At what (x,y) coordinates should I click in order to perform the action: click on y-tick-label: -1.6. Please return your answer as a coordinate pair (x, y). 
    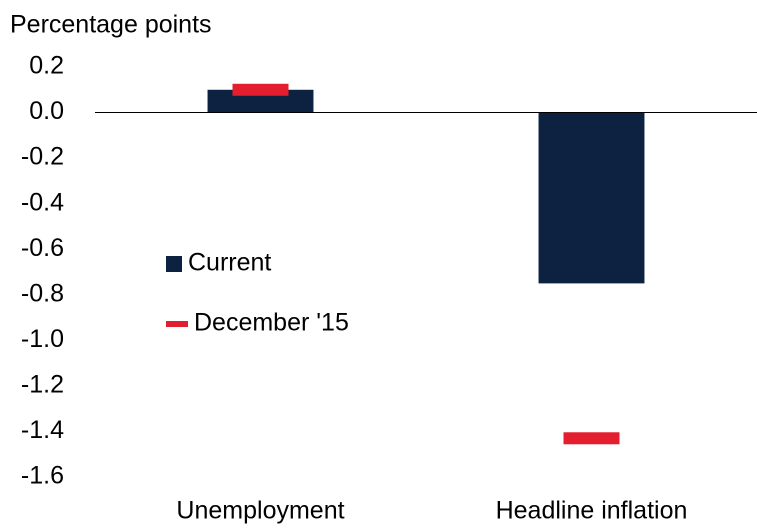
    Looking at the image, I should click on (42, 476).